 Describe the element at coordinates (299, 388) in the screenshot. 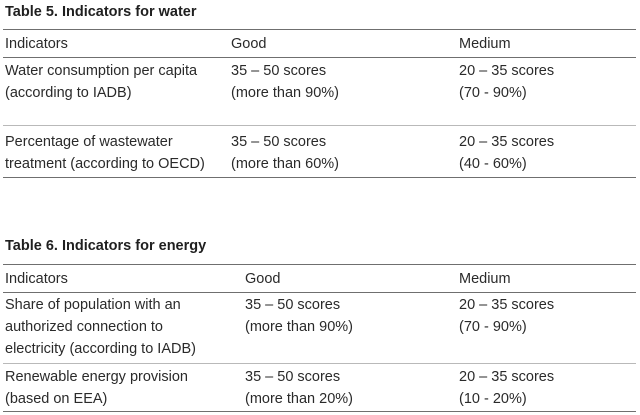

I see `table-6-row-2-good: 35 – 50 scores (more than 20%)` at that location.